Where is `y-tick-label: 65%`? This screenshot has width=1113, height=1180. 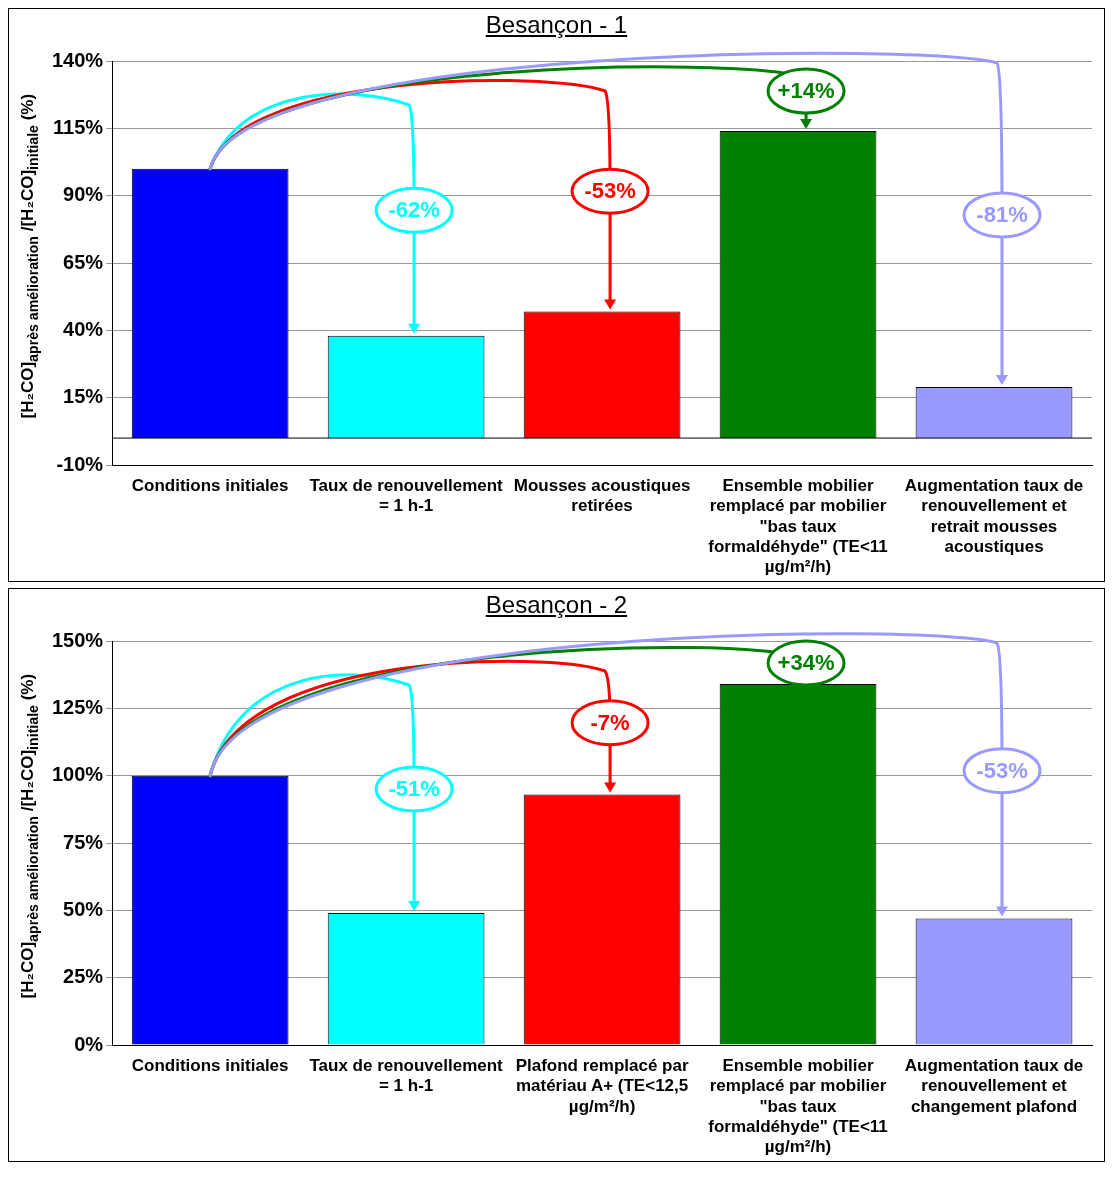 y-tick-label: 65% is located at coordinates (83, 261).